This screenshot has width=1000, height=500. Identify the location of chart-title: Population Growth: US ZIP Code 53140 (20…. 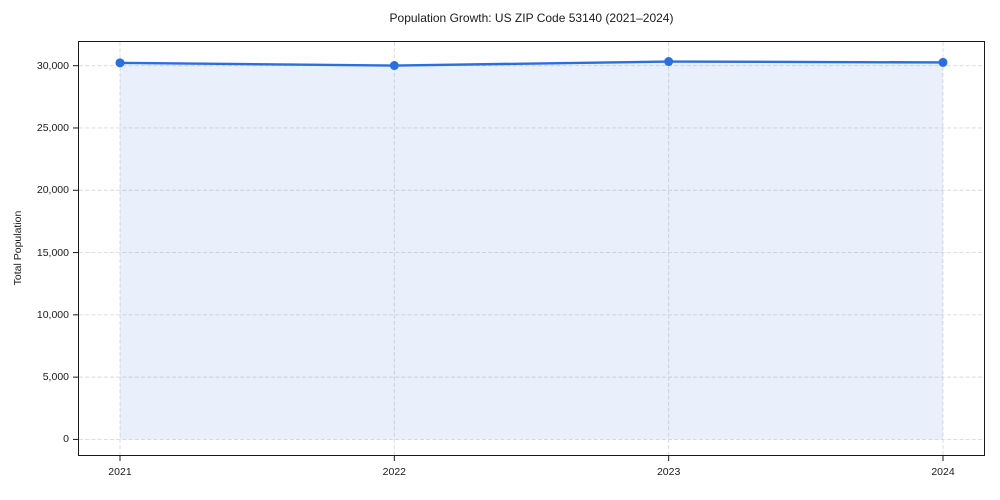
(531, 18).